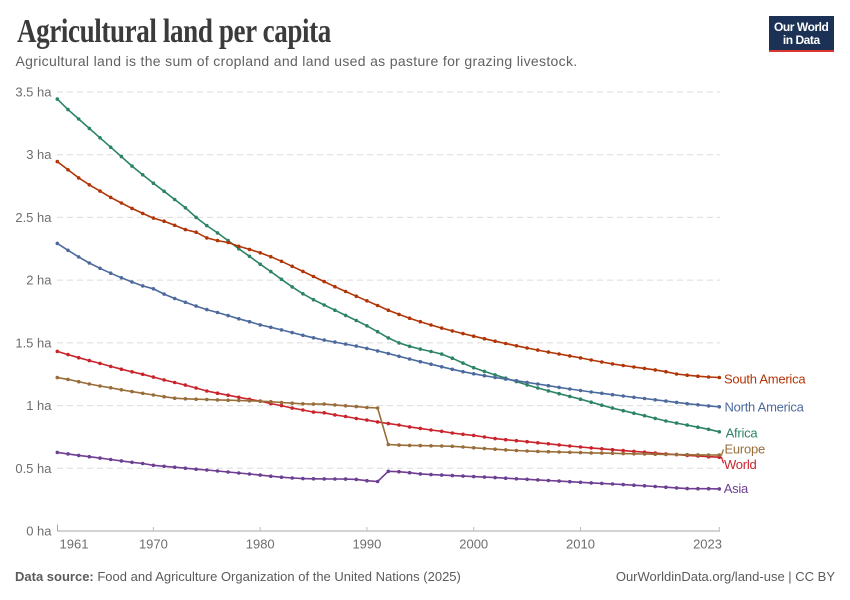 The height and width of the screenshot is (600, 850). What do you see at coordinates (39, 531) in the screenshot?
I see `svg-text: 0 ha` at bounding box center [39, 531].